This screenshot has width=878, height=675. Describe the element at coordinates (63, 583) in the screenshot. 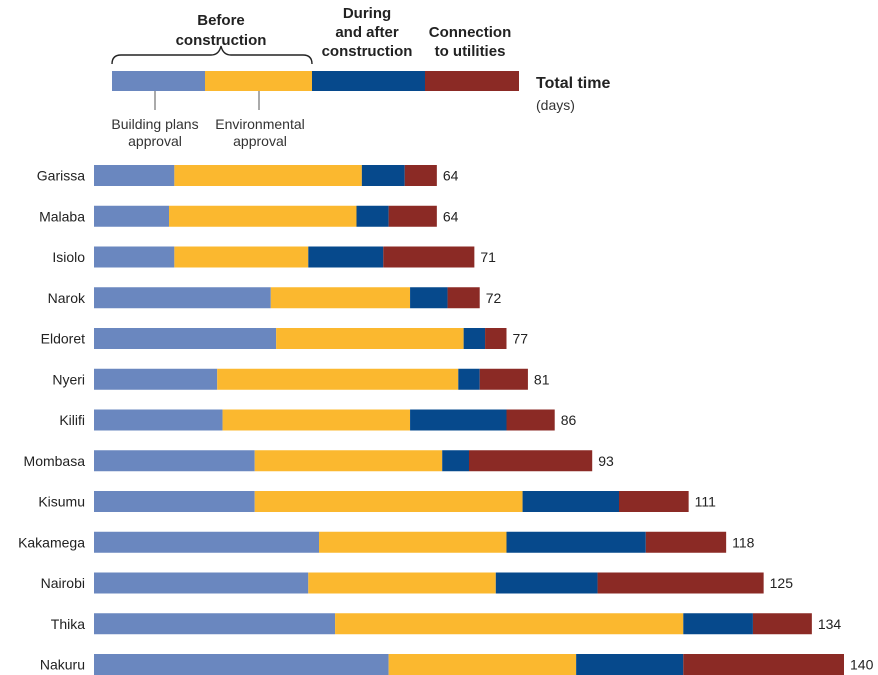

I see `category-label-nairobi: Nairobi` at that location.